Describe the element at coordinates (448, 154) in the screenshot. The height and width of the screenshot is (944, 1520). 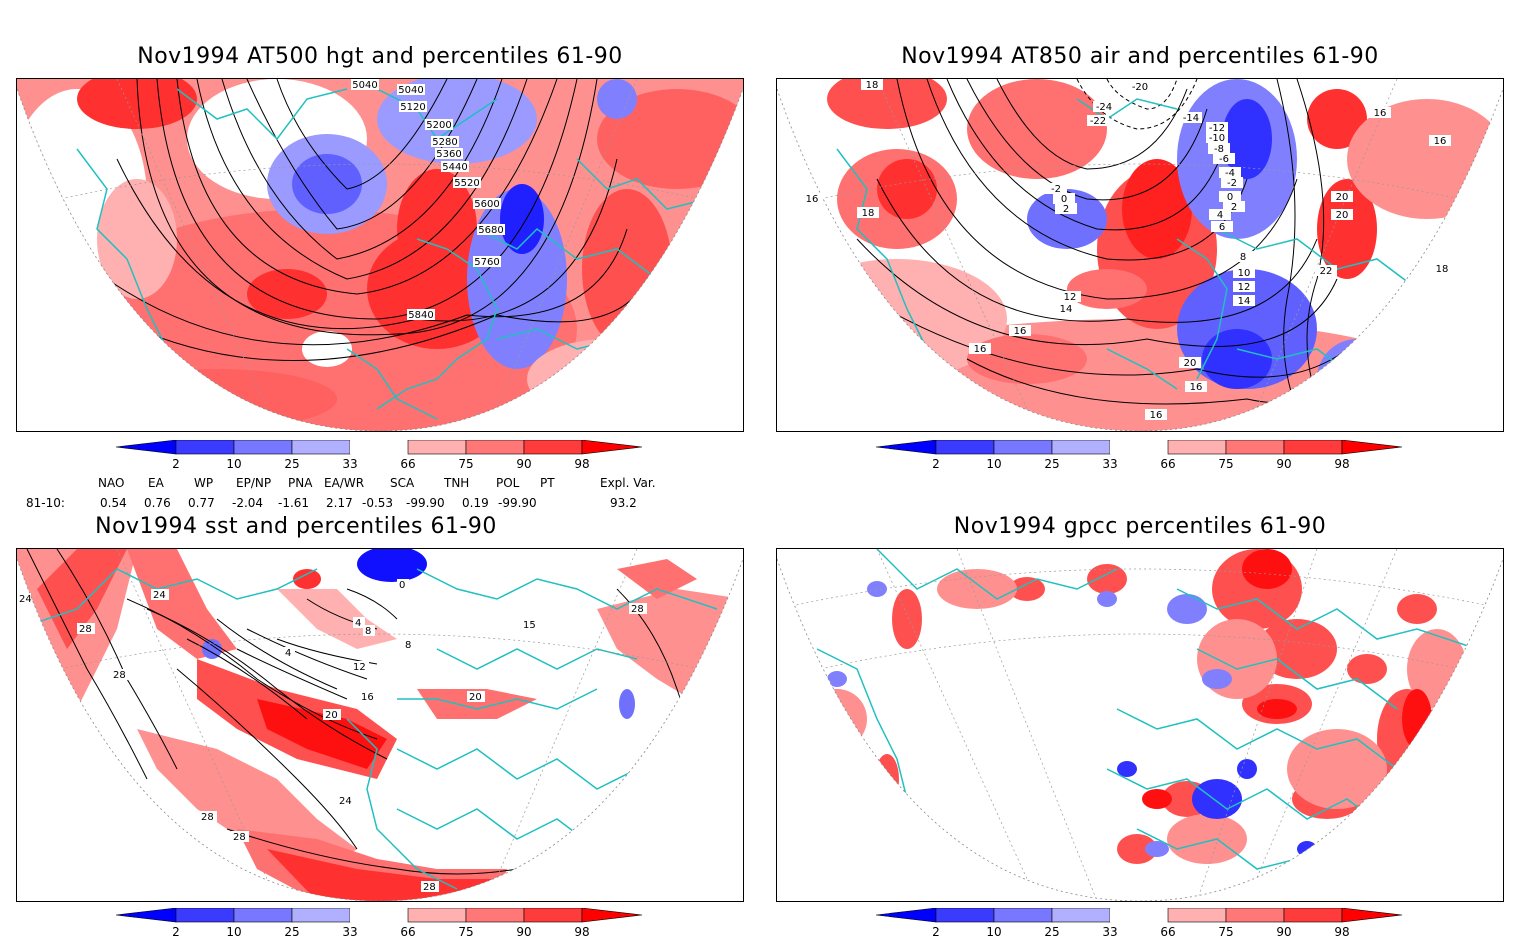
I see `contour-label: 5360` at that location.